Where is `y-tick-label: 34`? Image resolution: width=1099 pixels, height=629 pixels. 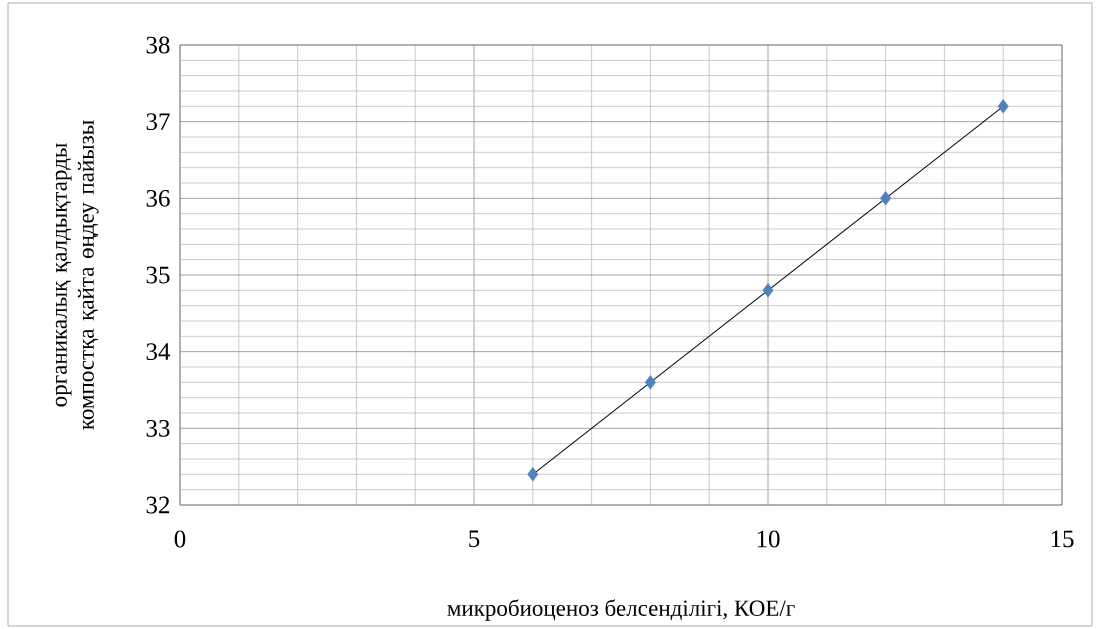
y-tick-label: 34 is located at coordinates (158, 352).